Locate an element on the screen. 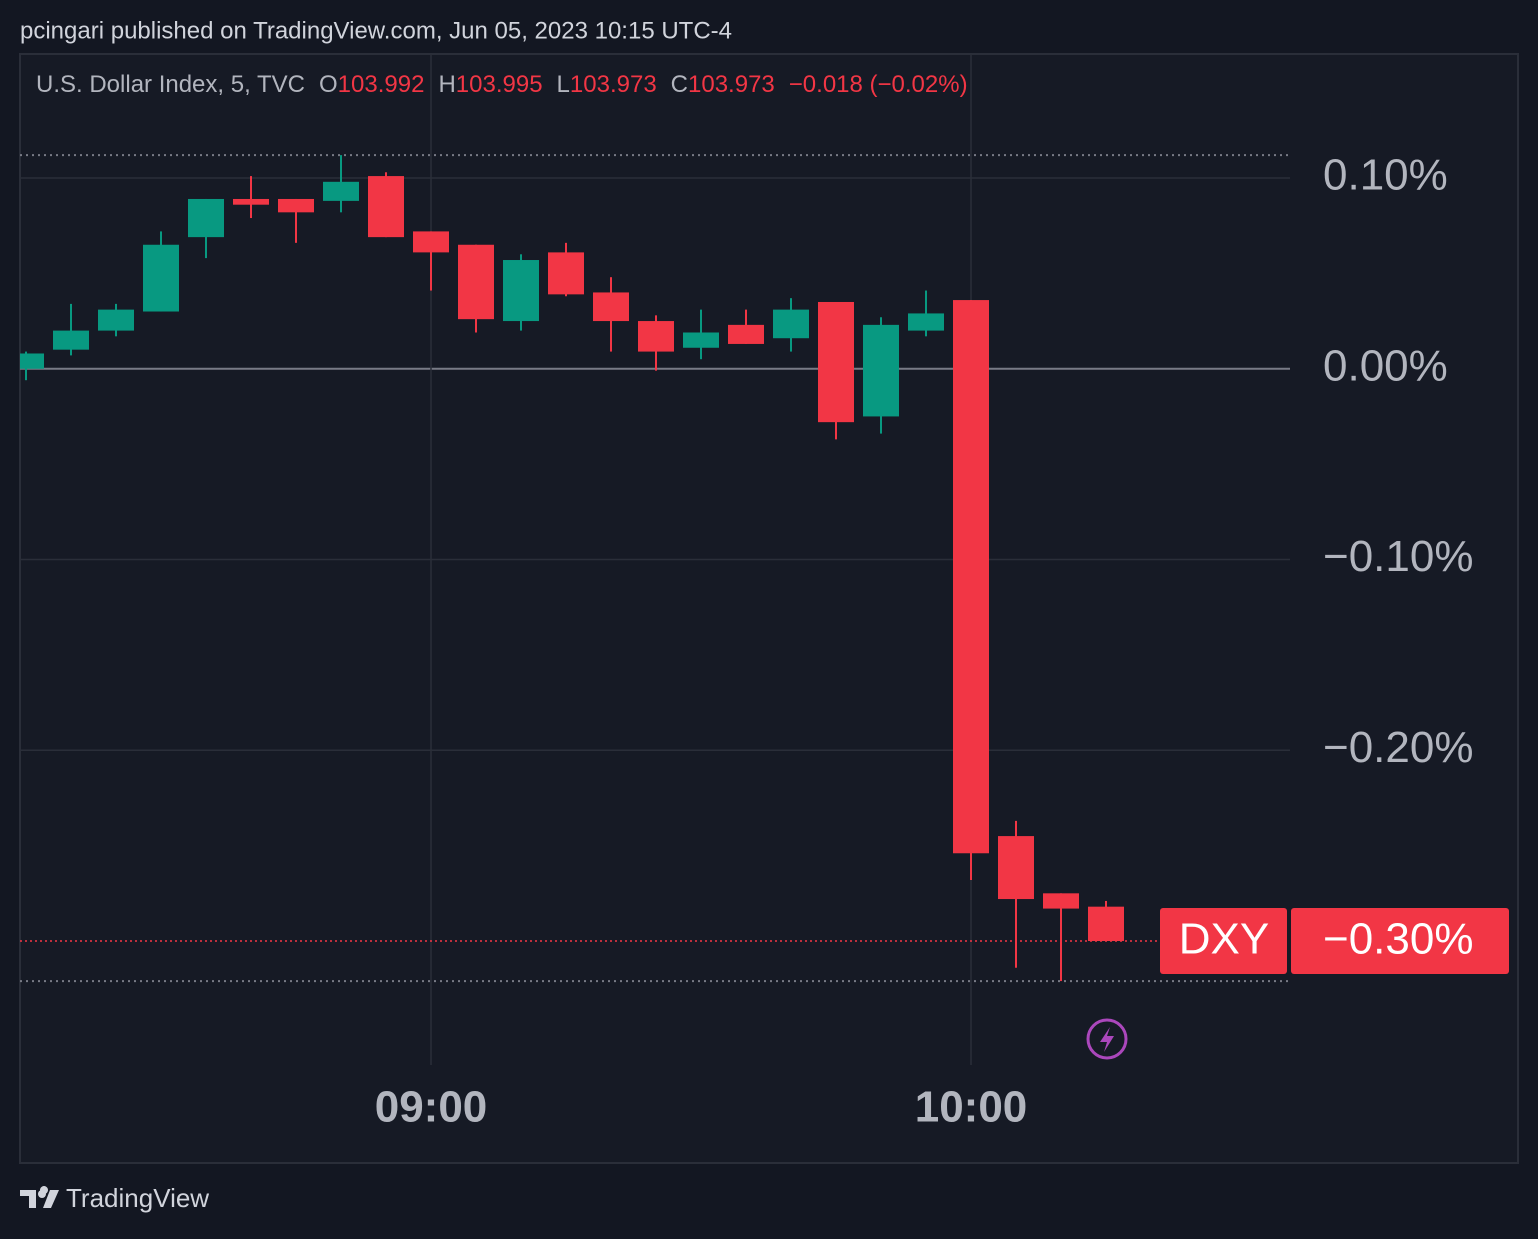 Image resolution: width=1538 pixels, height=1239 pixels. price-box is located at coordinates (1400, 941).